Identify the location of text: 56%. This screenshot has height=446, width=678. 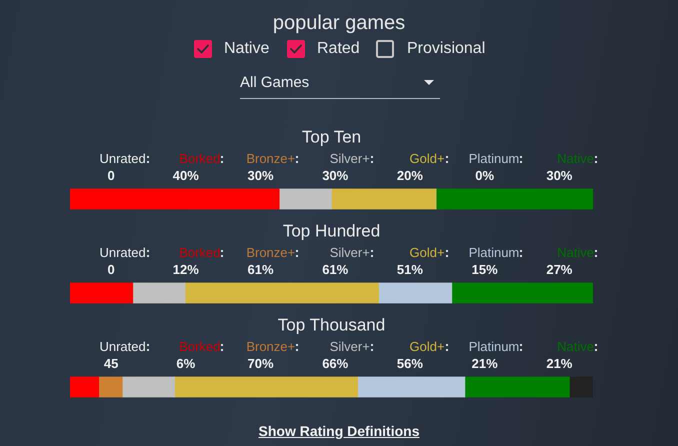
(409, 363).